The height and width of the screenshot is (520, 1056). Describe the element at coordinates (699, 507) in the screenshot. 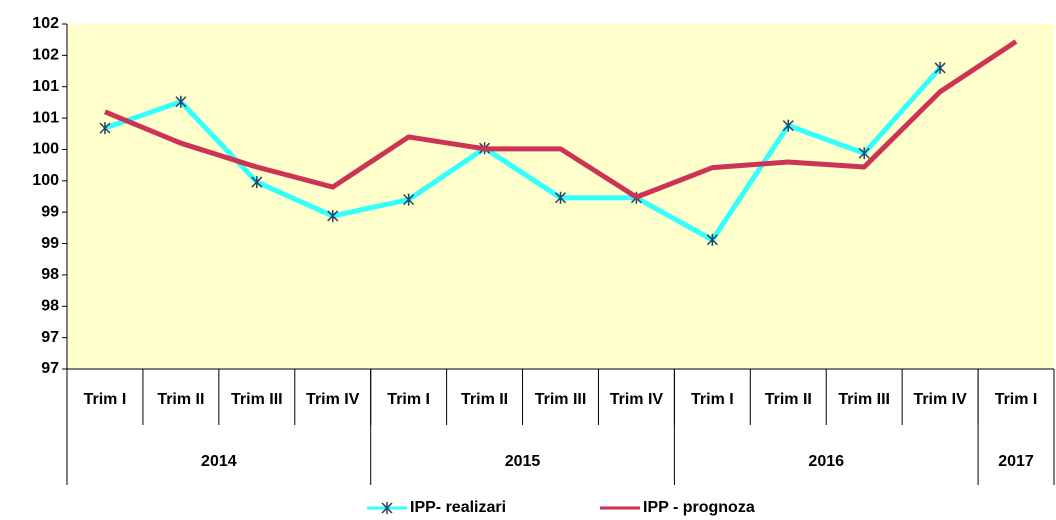

I see `legend-label: IPP - prognoza` at that location.